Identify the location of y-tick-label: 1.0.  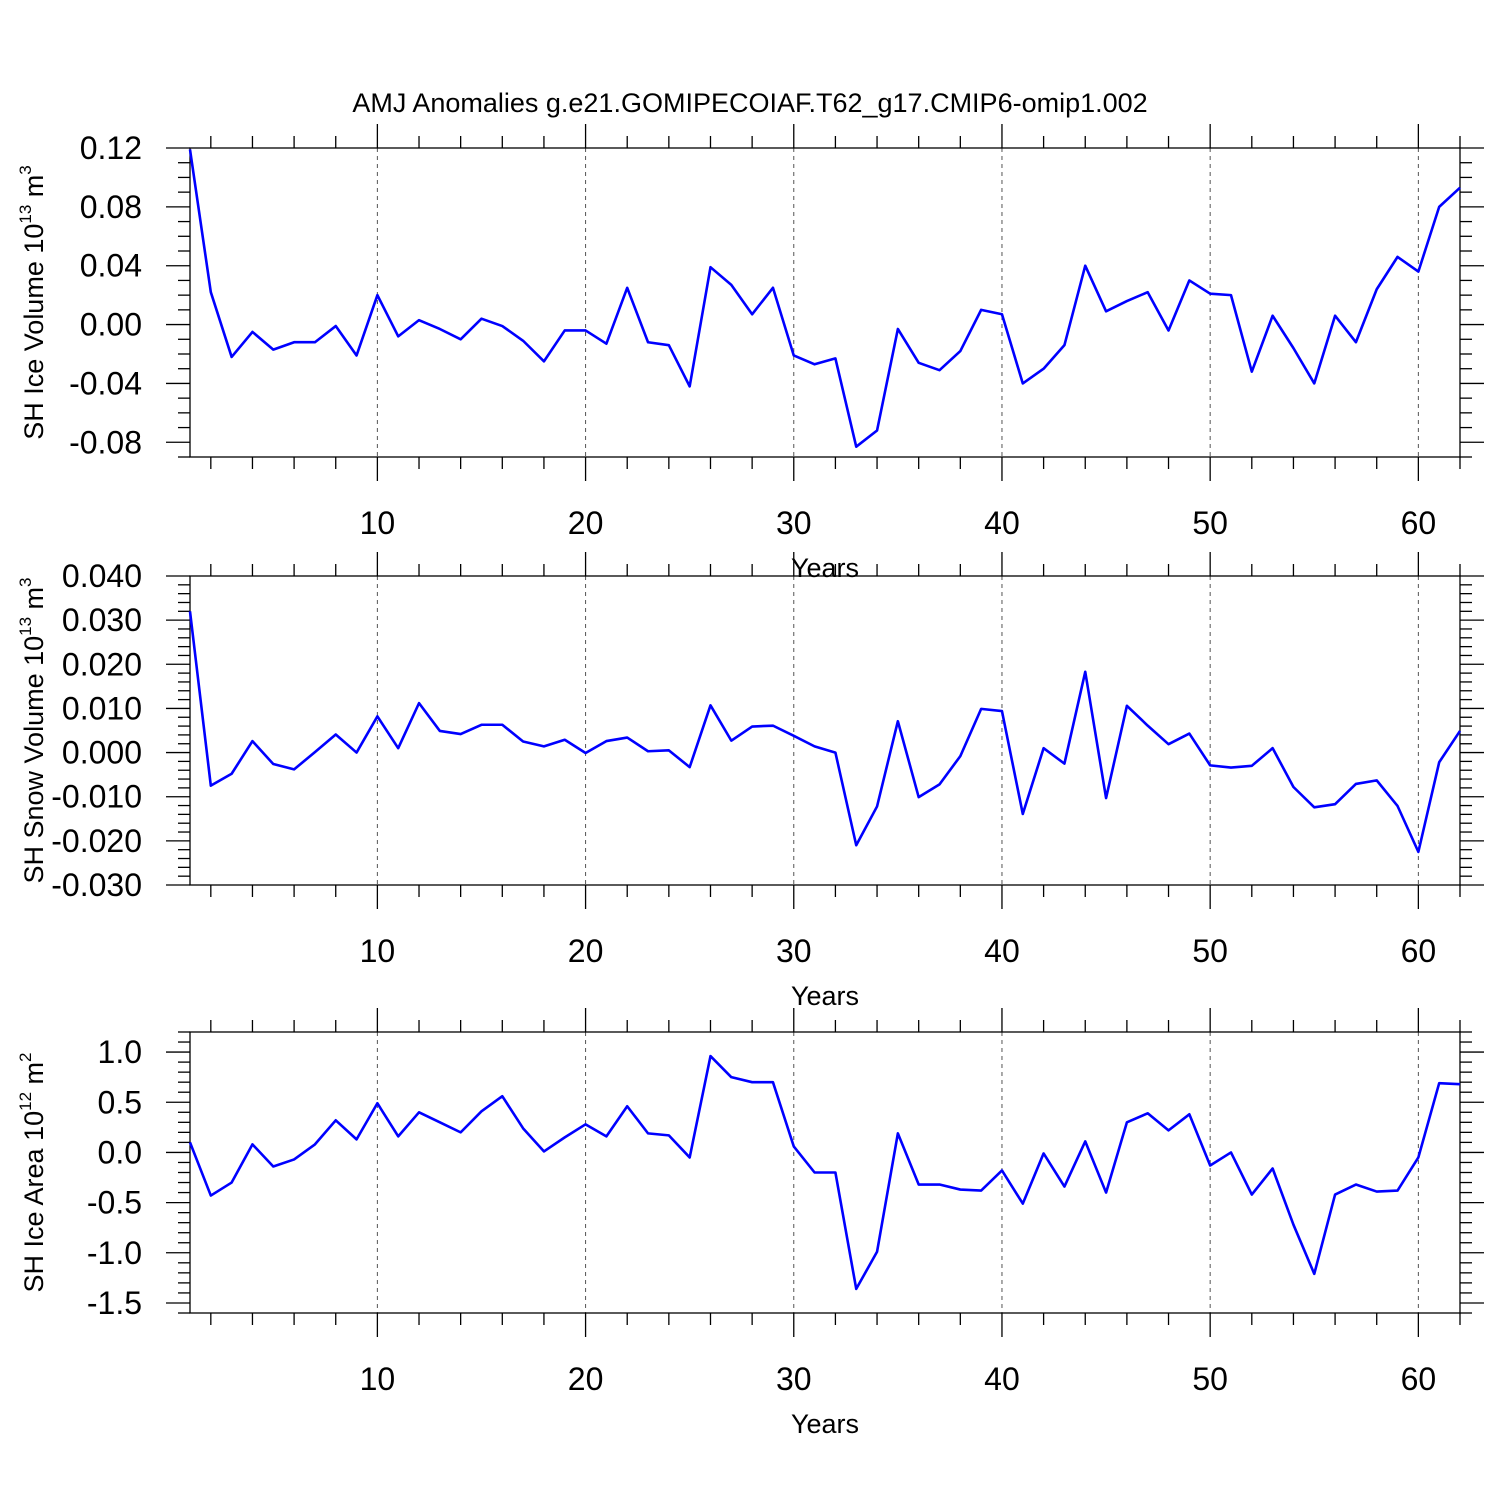
(120, 1052).